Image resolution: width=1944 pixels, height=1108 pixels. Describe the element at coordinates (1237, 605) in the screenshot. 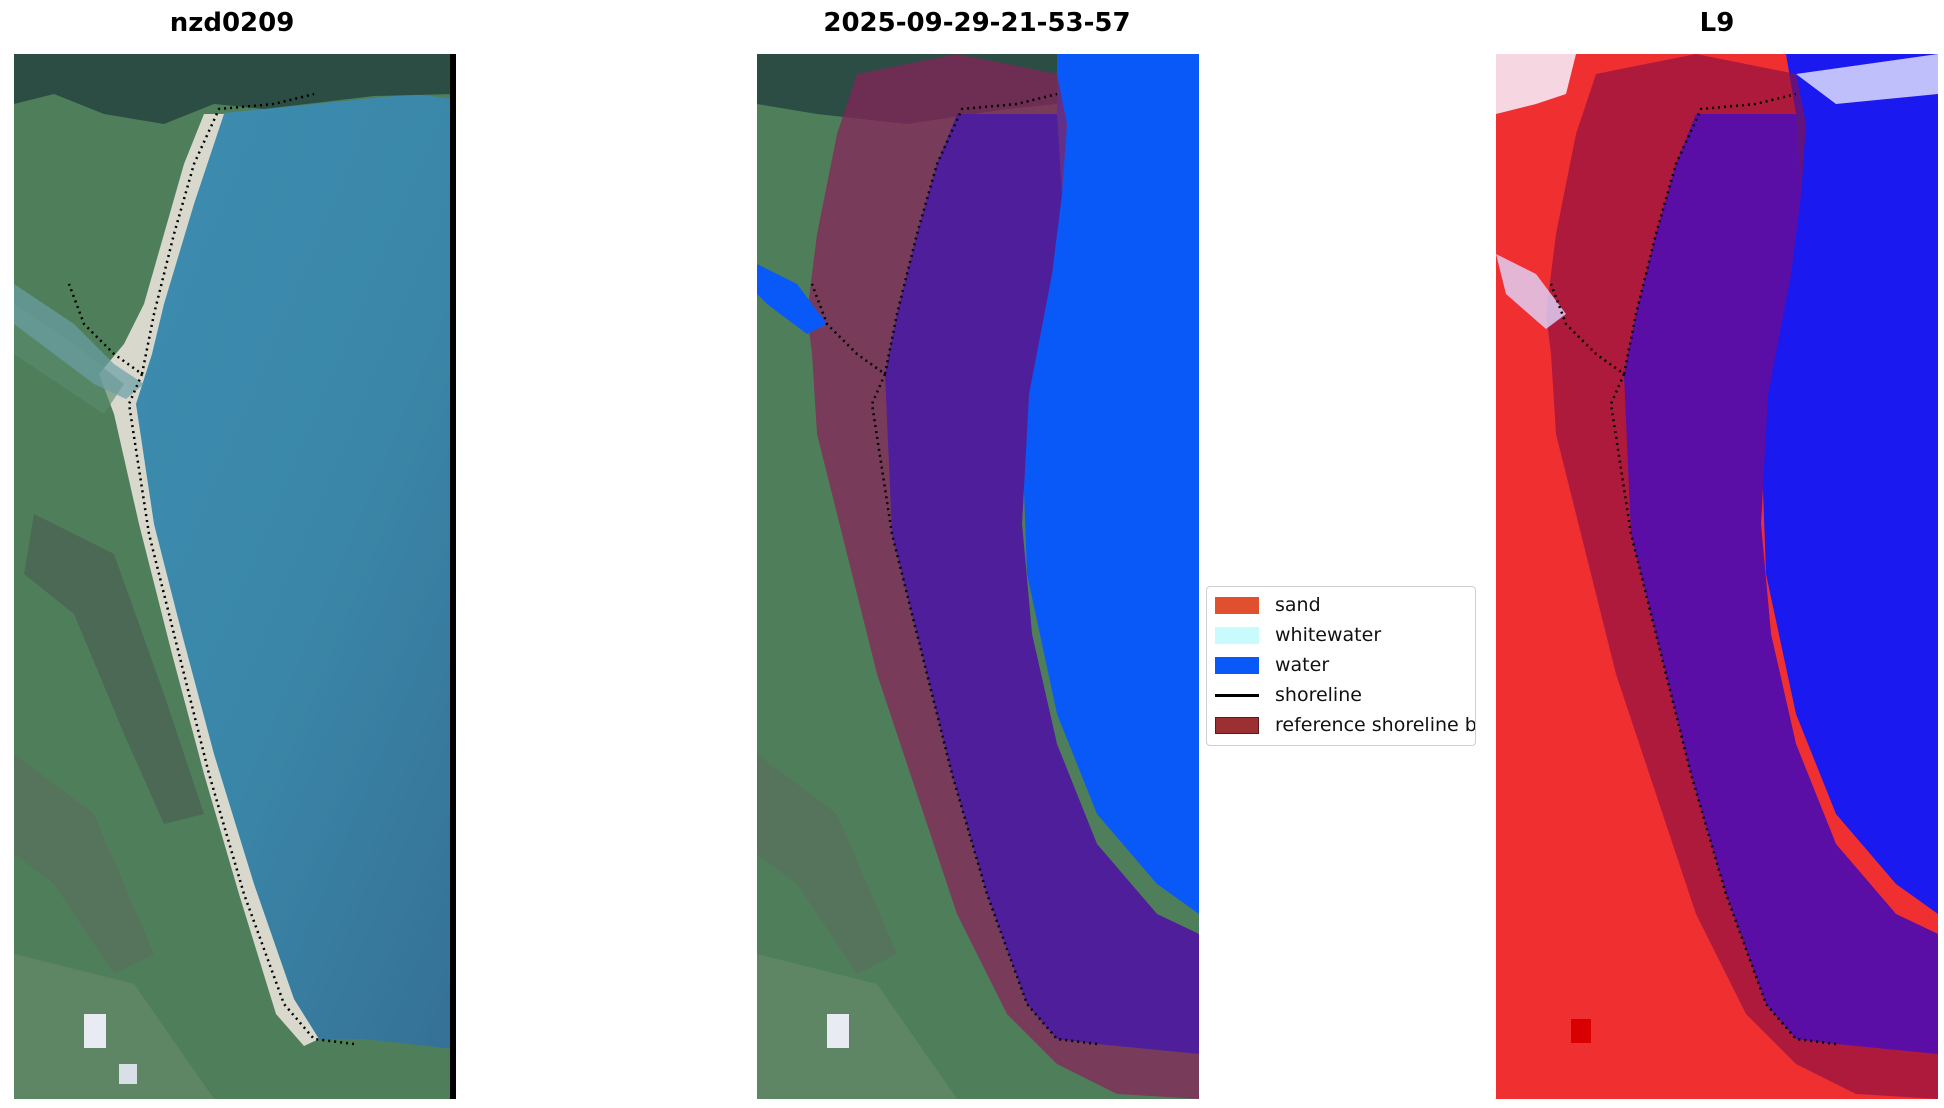

I see `sand-swatch` at that location.